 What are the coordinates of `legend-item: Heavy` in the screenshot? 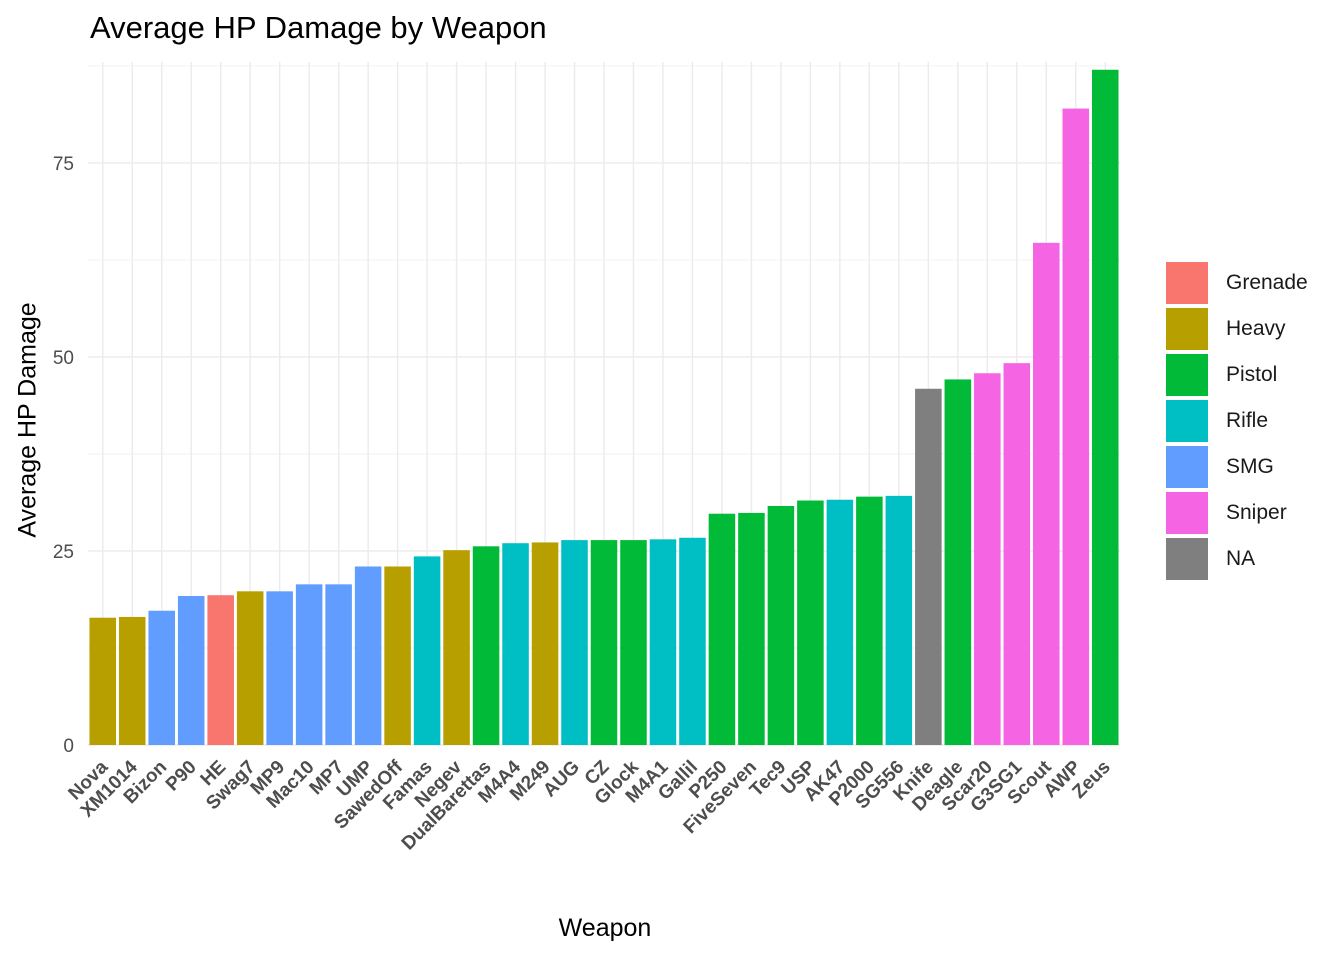 It's located at (1237, 329).